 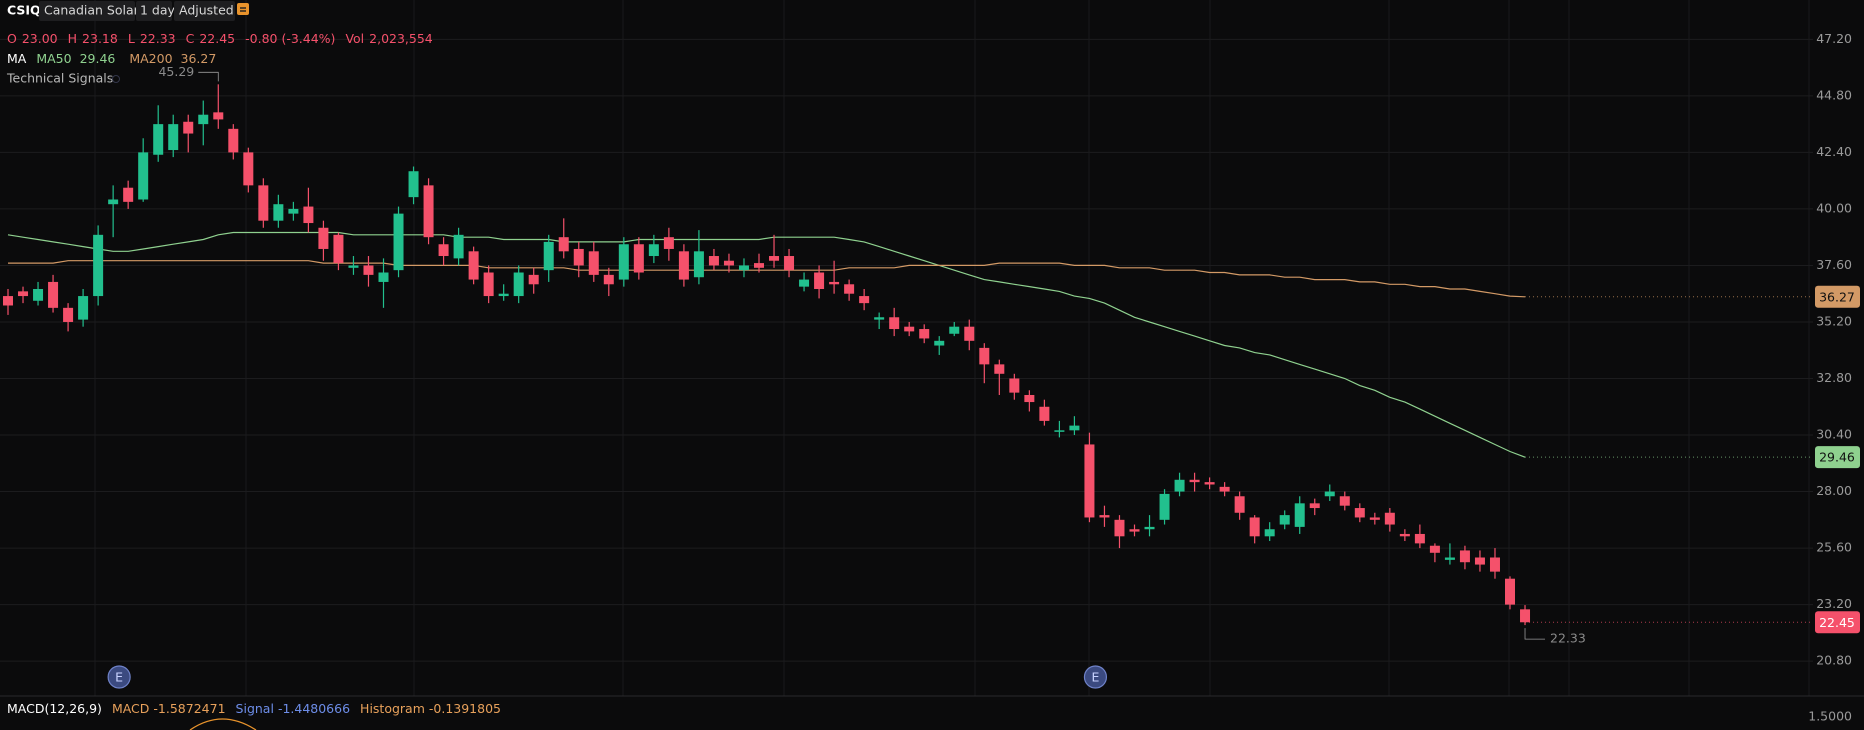 What do you see at coordinates (40, 38) in the screenshot?
I see `quote-value: 23.00` at bounding box center [40, 38].